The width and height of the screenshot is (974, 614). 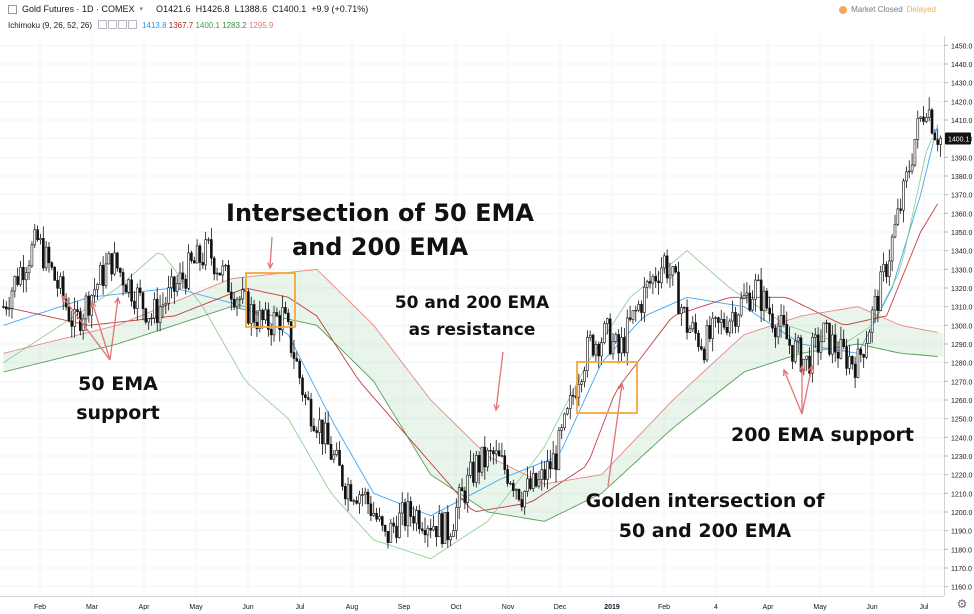 I want to click on highlight-boxes, so click(x=441, y=343).